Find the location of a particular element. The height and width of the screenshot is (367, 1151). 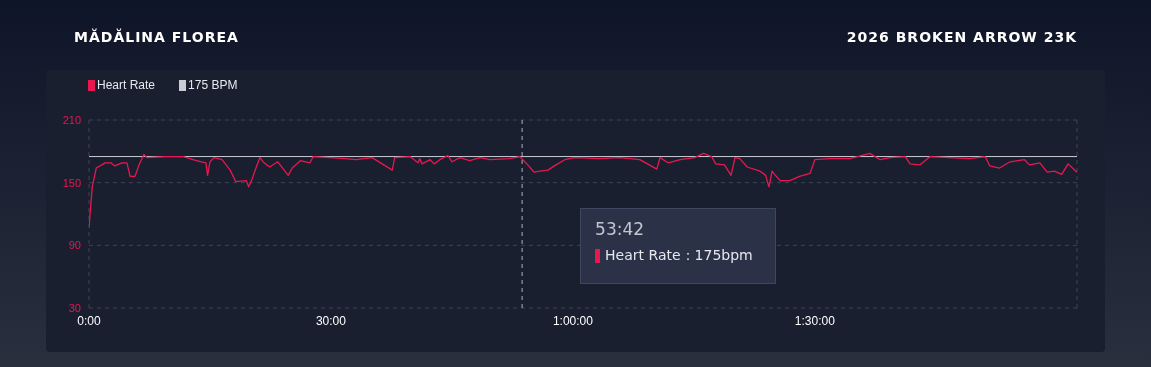

y-tick-label: 210 is located at coordinates (71, 119).